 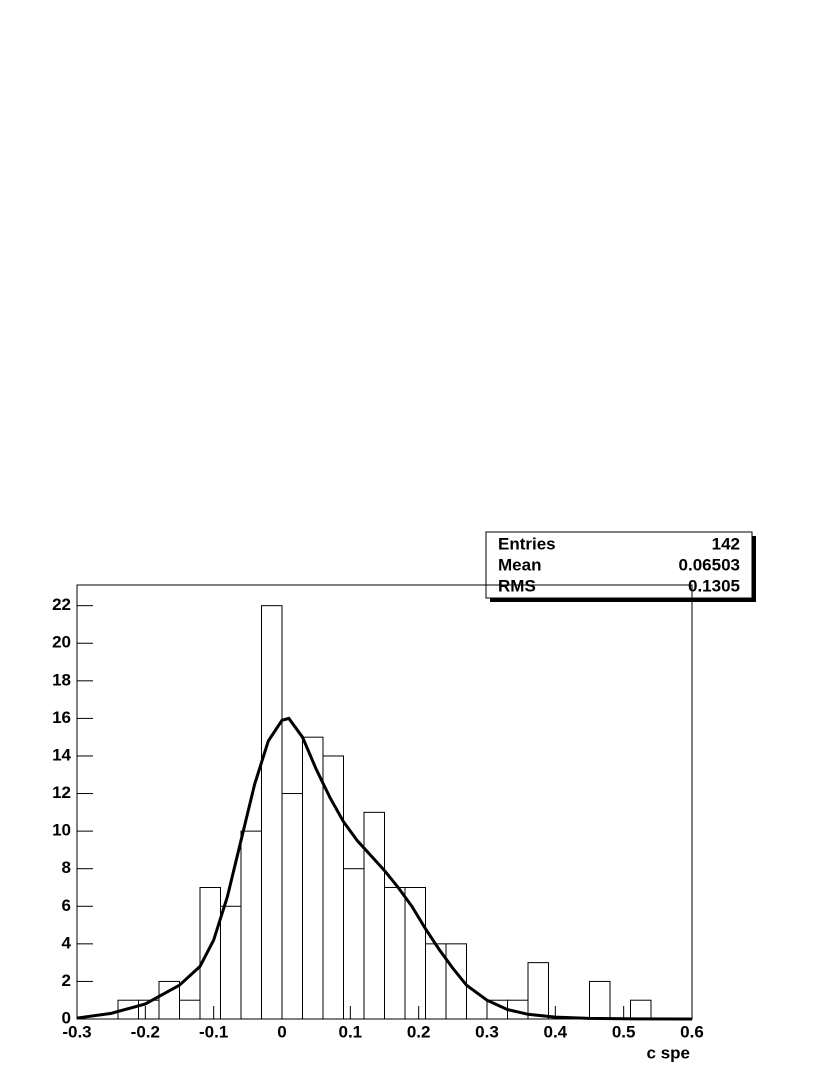 What do you see at coordinates (709, 564) in the screenshot?
I see `stats-value: 0.06503` at bounding box center [709, 564].